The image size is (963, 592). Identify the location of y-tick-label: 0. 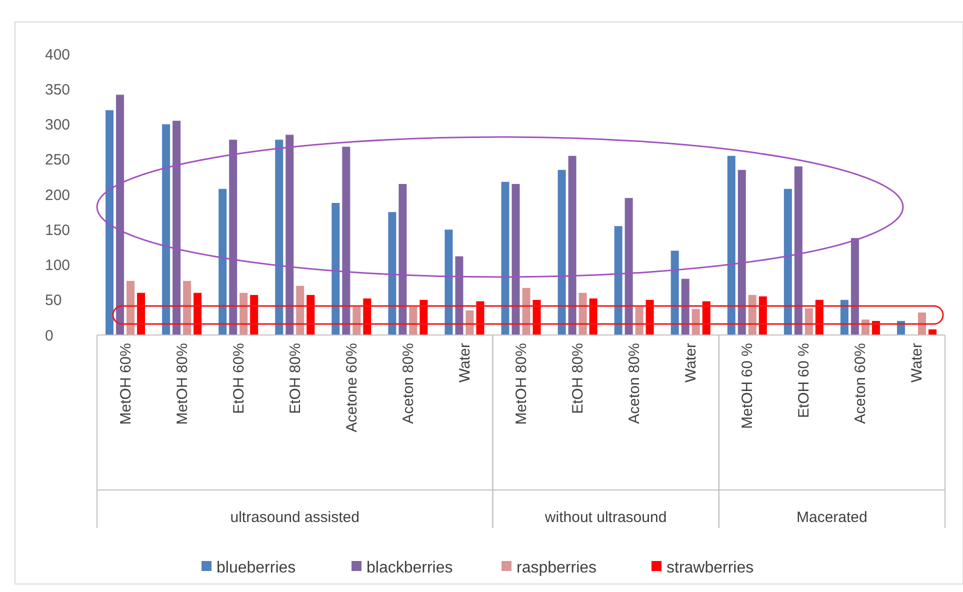
(49, 335).